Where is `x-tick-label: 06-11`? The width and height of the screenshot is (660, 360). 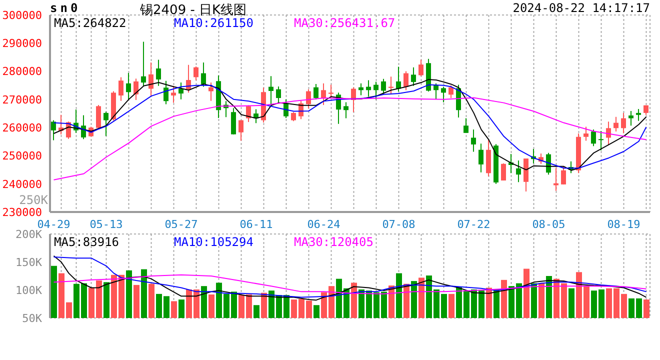
x-tick-label: 06-11 is located at coordinates (256, 224).